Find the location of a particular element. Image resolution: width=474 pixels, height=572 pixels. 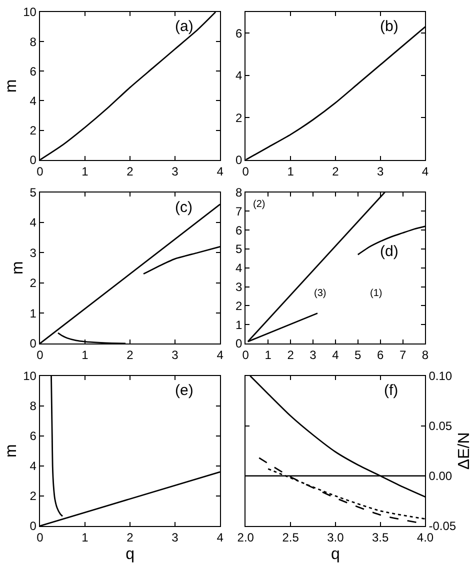

text: (c) is located at coordinates (183, 207).